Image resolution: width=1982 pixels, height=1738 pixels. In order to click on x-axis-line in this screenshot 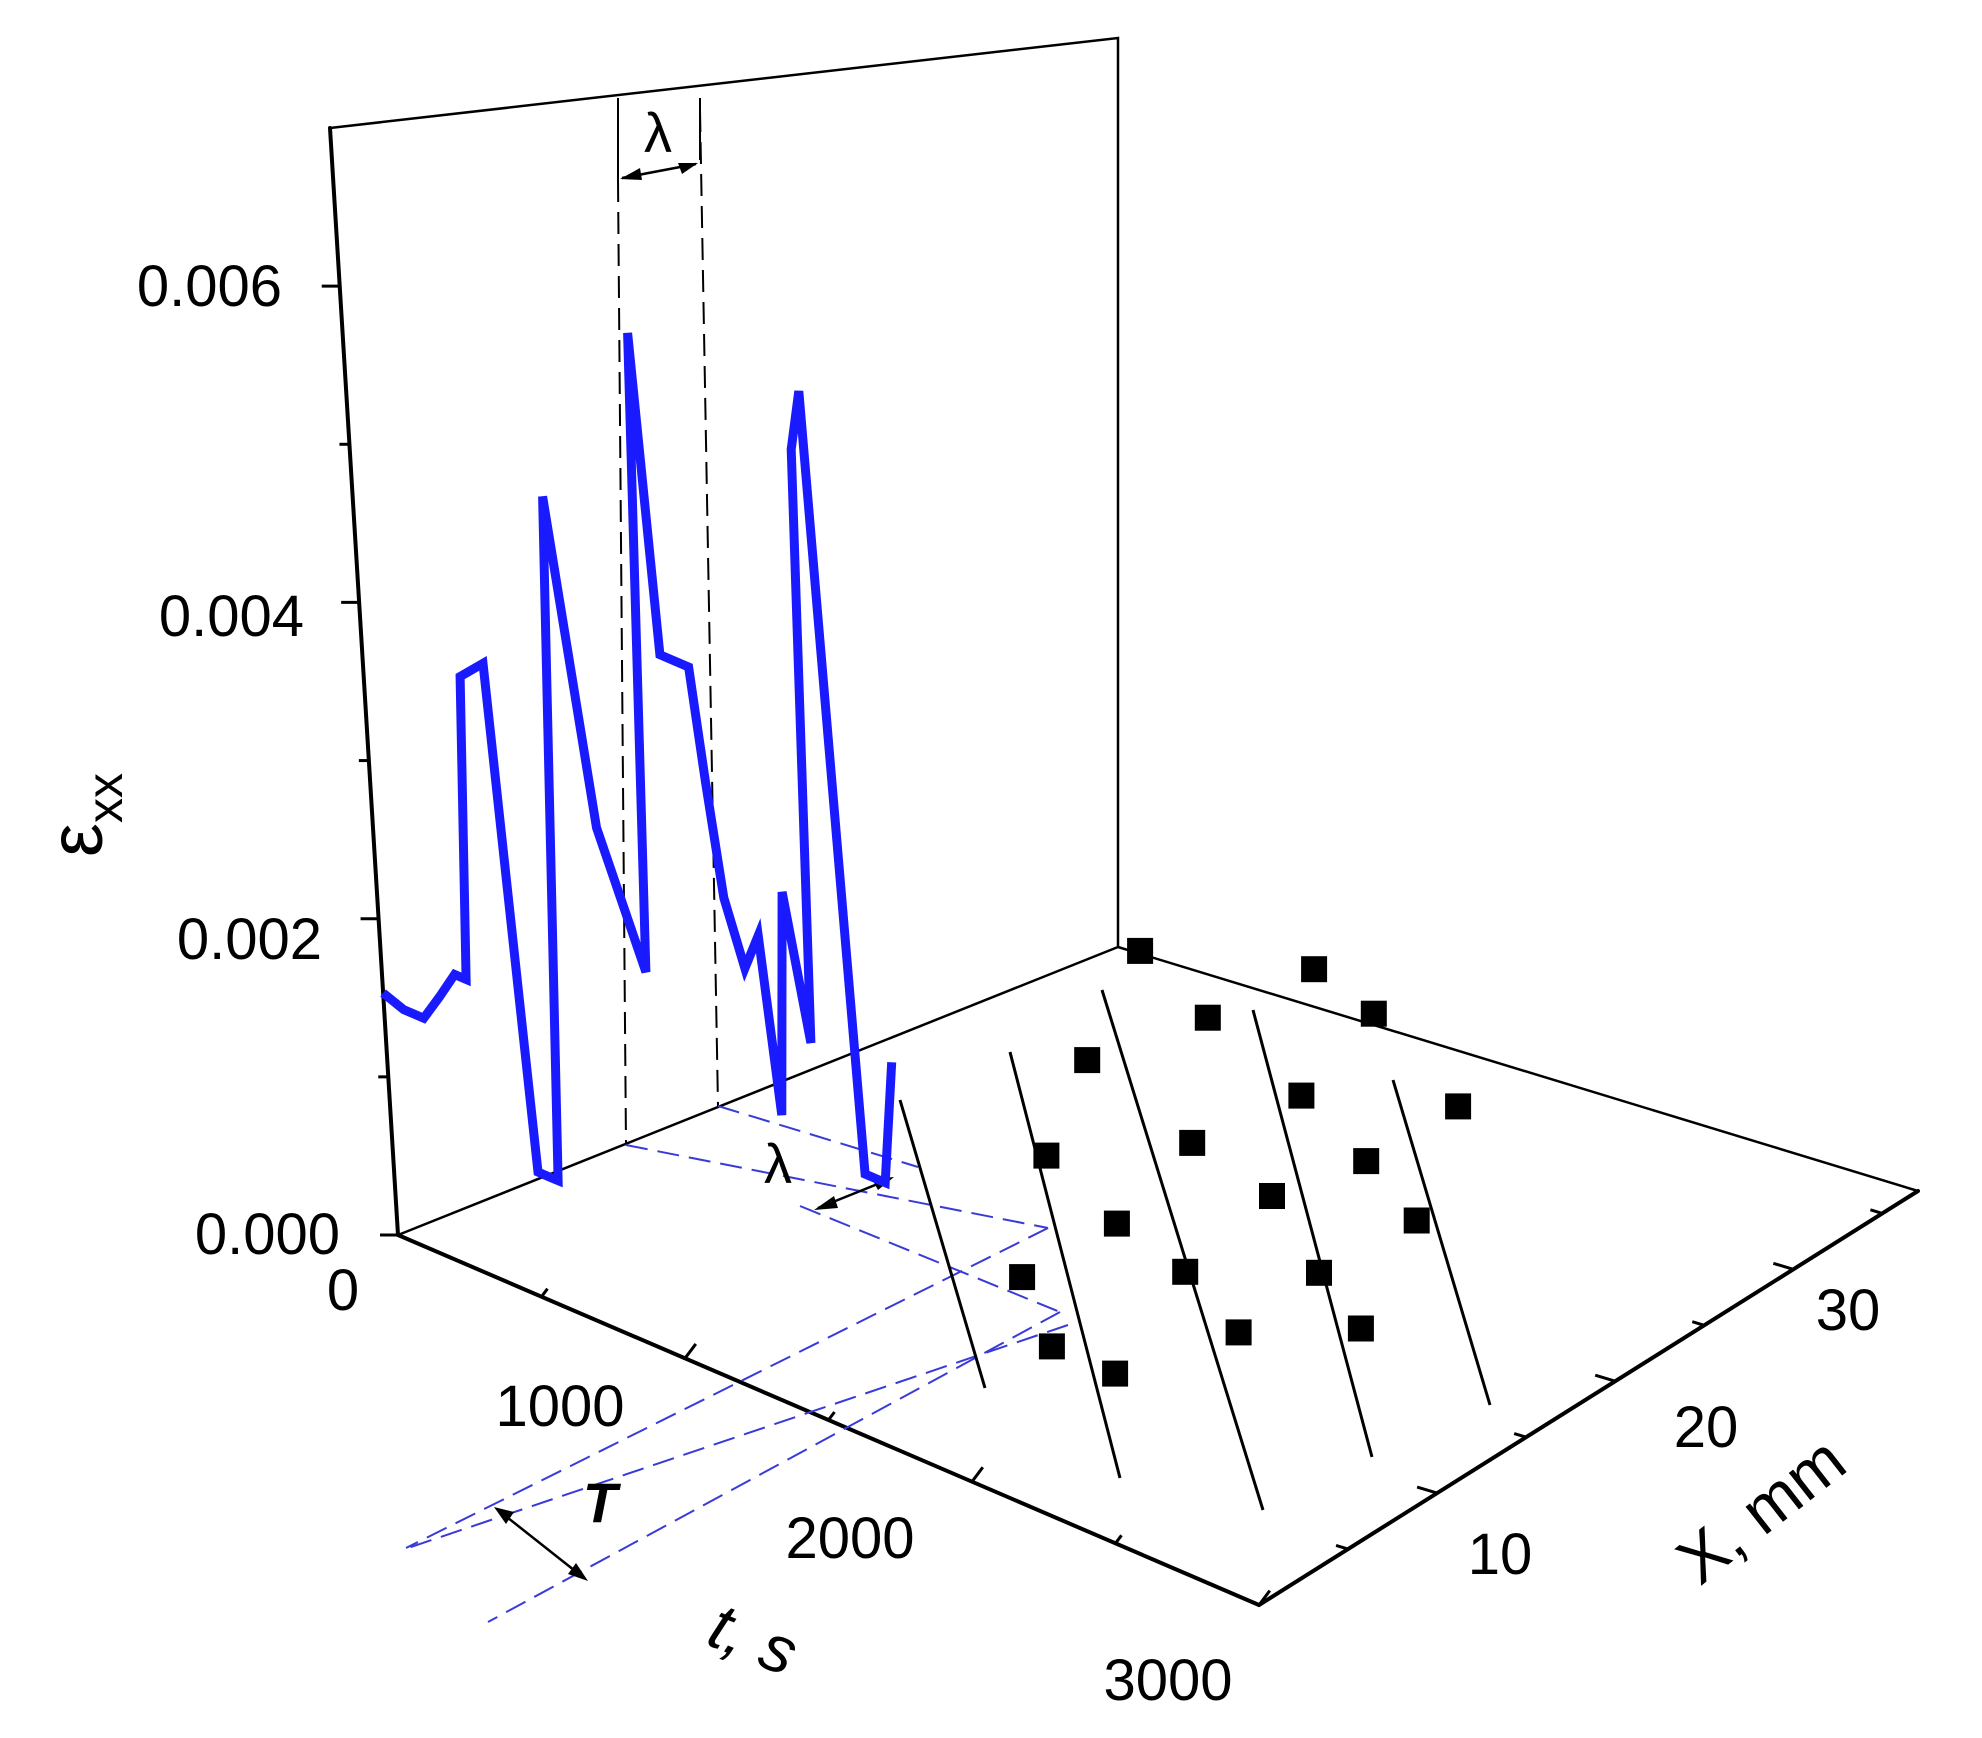, I will do `click(1588, 1398)`.